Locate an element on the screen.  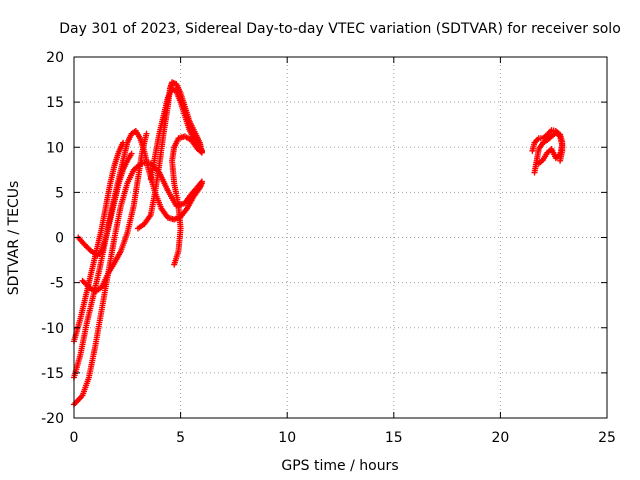
y-tick-label: -5 is located at coordinates (57, 284).